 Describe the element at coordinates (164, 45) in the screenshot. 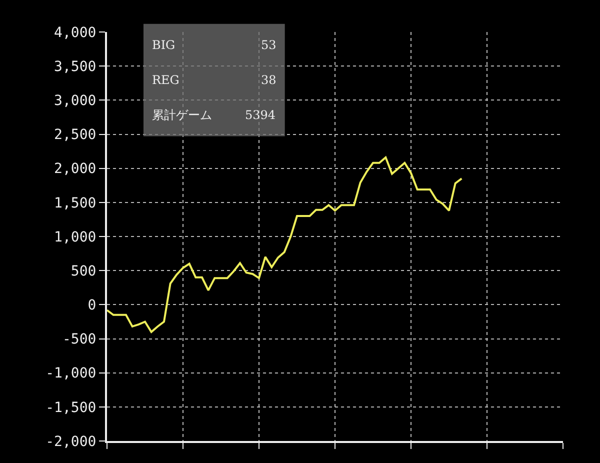

I see `annotation: BIG` at that location.